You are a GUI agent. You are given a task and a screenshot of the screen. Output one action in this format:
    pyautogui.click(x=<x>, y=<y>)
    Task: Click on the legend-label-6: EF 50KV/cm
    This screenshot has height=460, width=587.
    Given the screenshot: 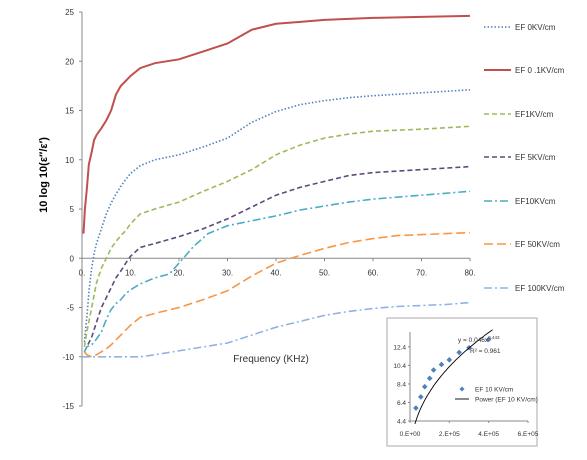 What is the action you would take?
    pyautogui.click(x=537, y=244)
    